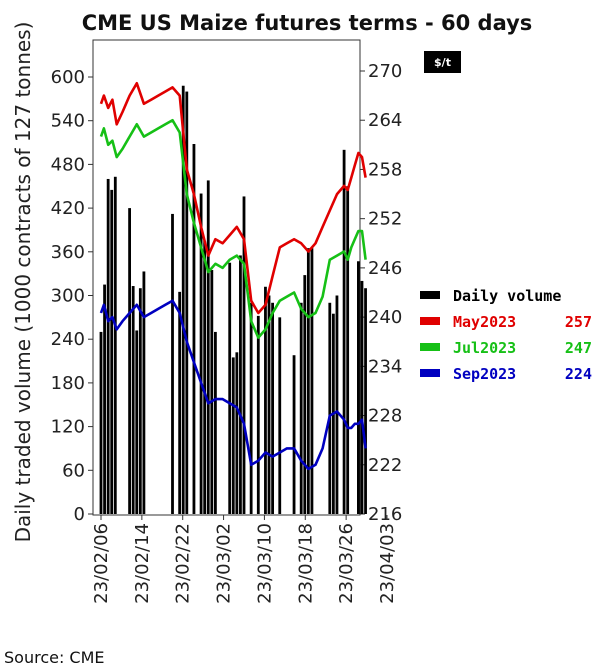 This screenshot has height=671, width=614. What do you see at coordinates (385, 219) in the screenshot?
I see `right-tick-label: 252` at bounding box center [385, 219].